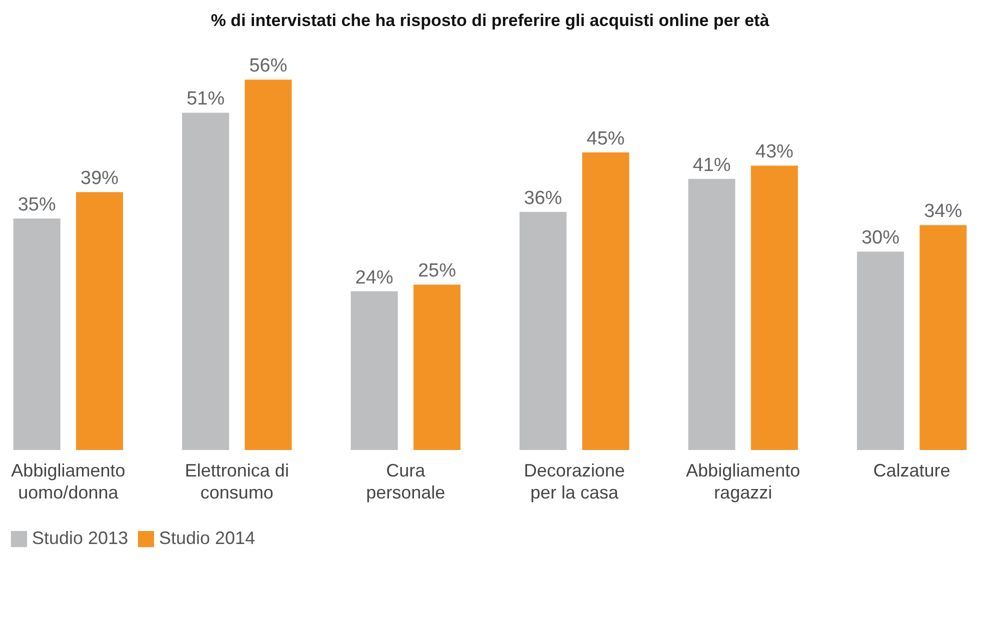 This screenshot has height=625, width=994. Describe the element at coordinates (605, 139) in the screenshot. I see `data-label: 45%` at that location.